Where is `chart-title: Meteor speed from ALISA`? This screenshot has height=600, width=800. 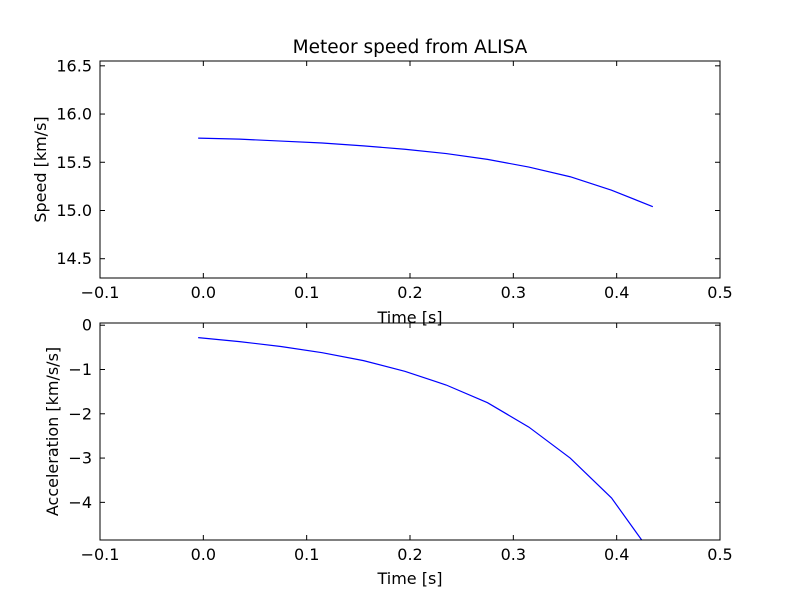
chart-title: Meteor speed from ALISA is located at coordinates (410, 47).